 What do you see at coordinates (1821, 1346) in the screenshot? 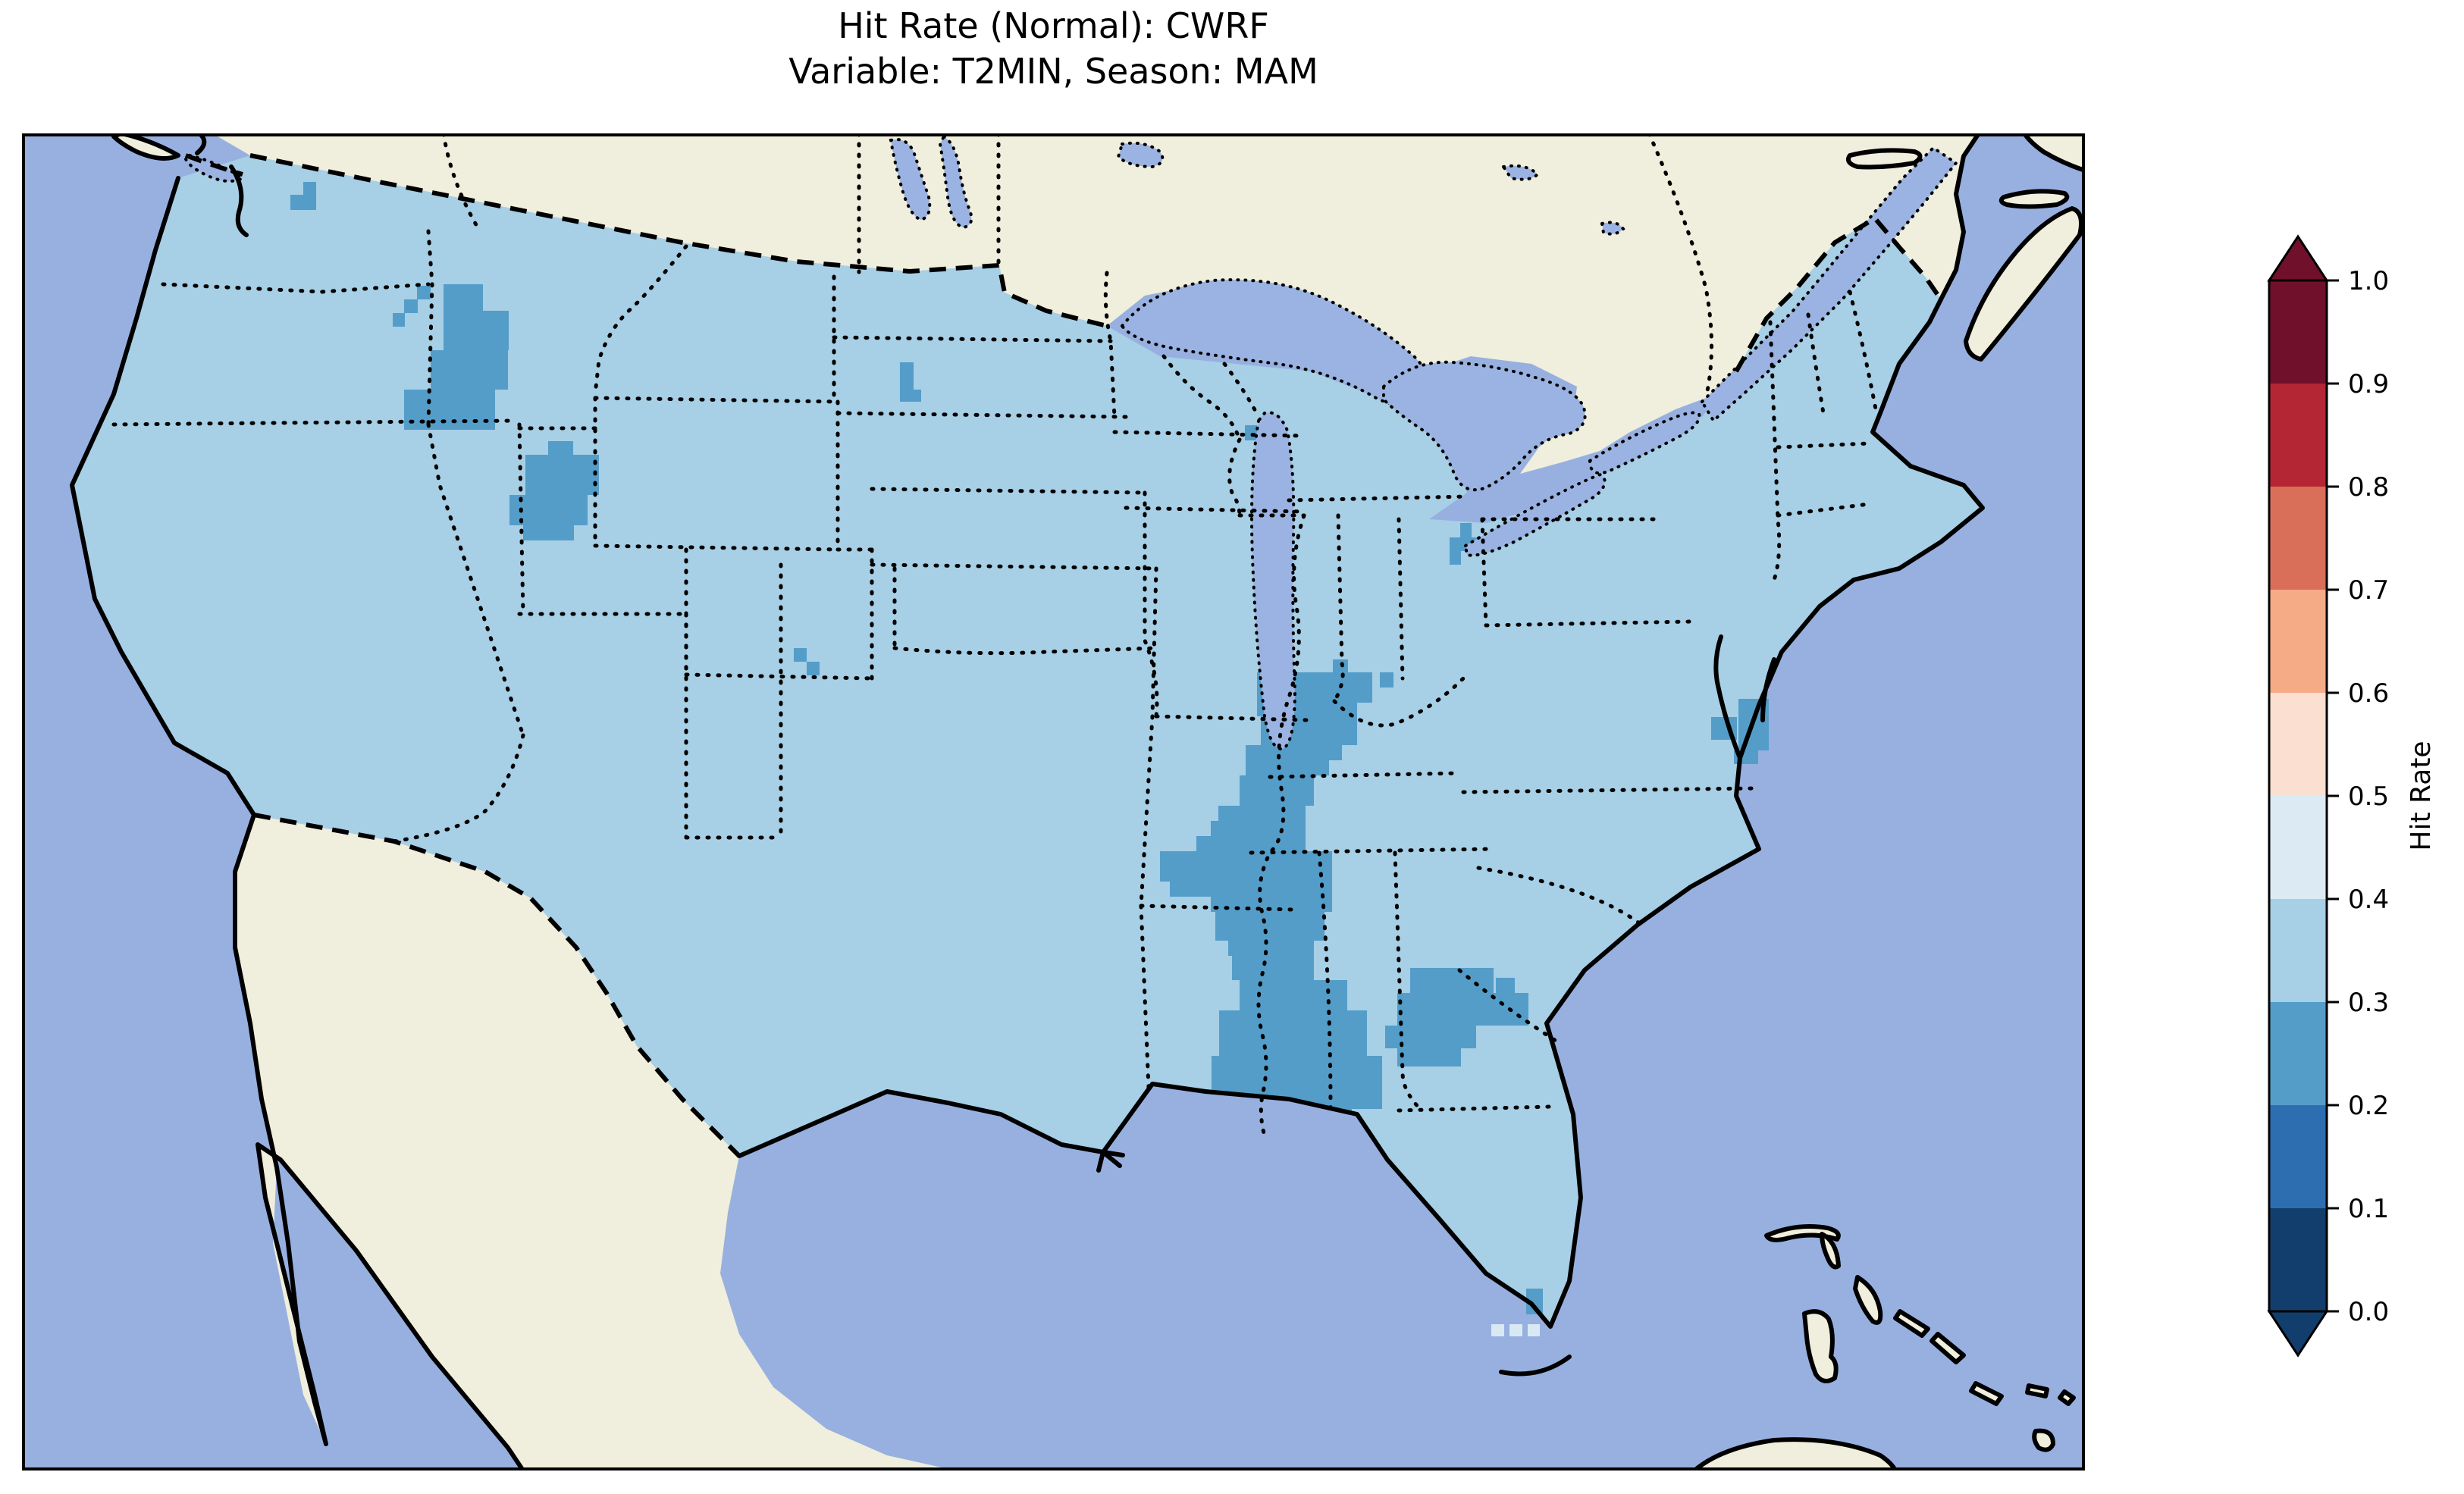
I see `bahamas-andros` at bounding box center [1821, 1346].